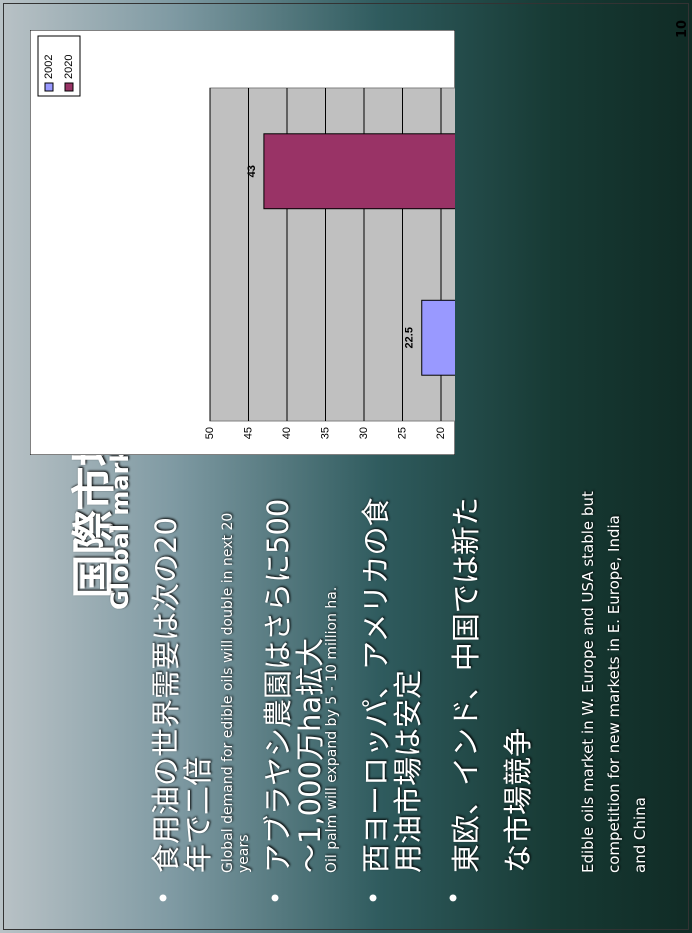 This screenshot has height=933, width=692. I want to click on data-label: 43, so click(252, 171).